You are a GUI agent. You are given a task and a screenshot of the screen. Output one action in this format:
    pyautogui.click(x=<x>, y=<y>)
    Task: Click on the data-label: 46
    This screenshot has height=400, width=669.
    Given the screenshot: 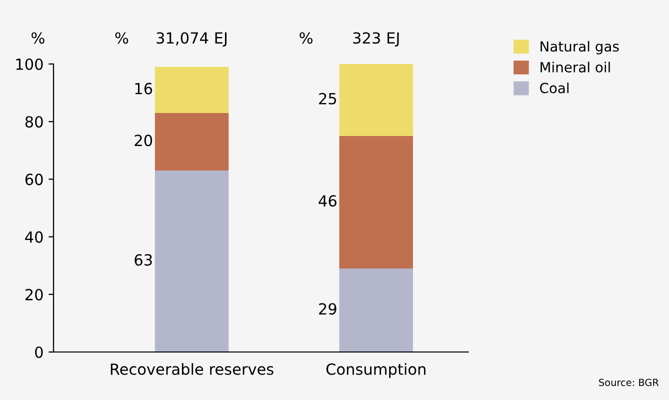 What is the action you would take?
    pyautogui.click(x=327, y=201)
    